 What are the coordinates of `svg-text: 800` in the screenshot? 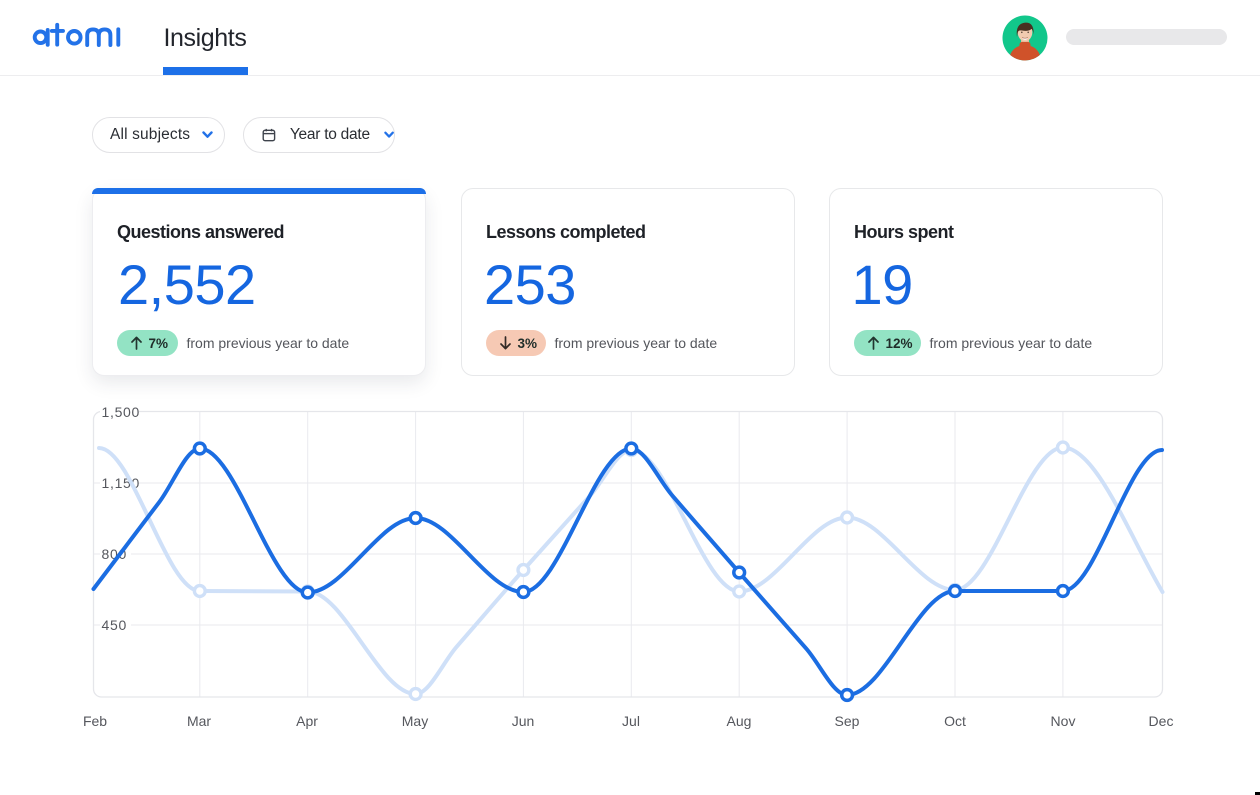 It's located at (114, 554).